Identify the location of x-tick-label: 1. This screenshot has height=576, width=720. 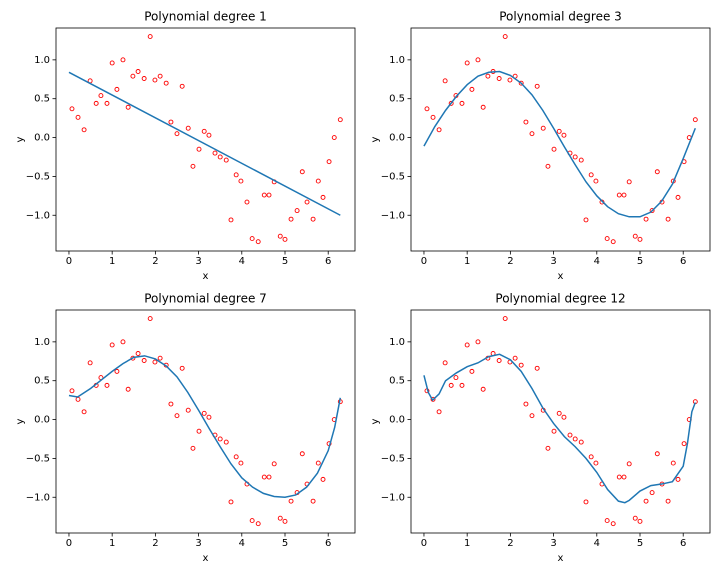
(112, 543).